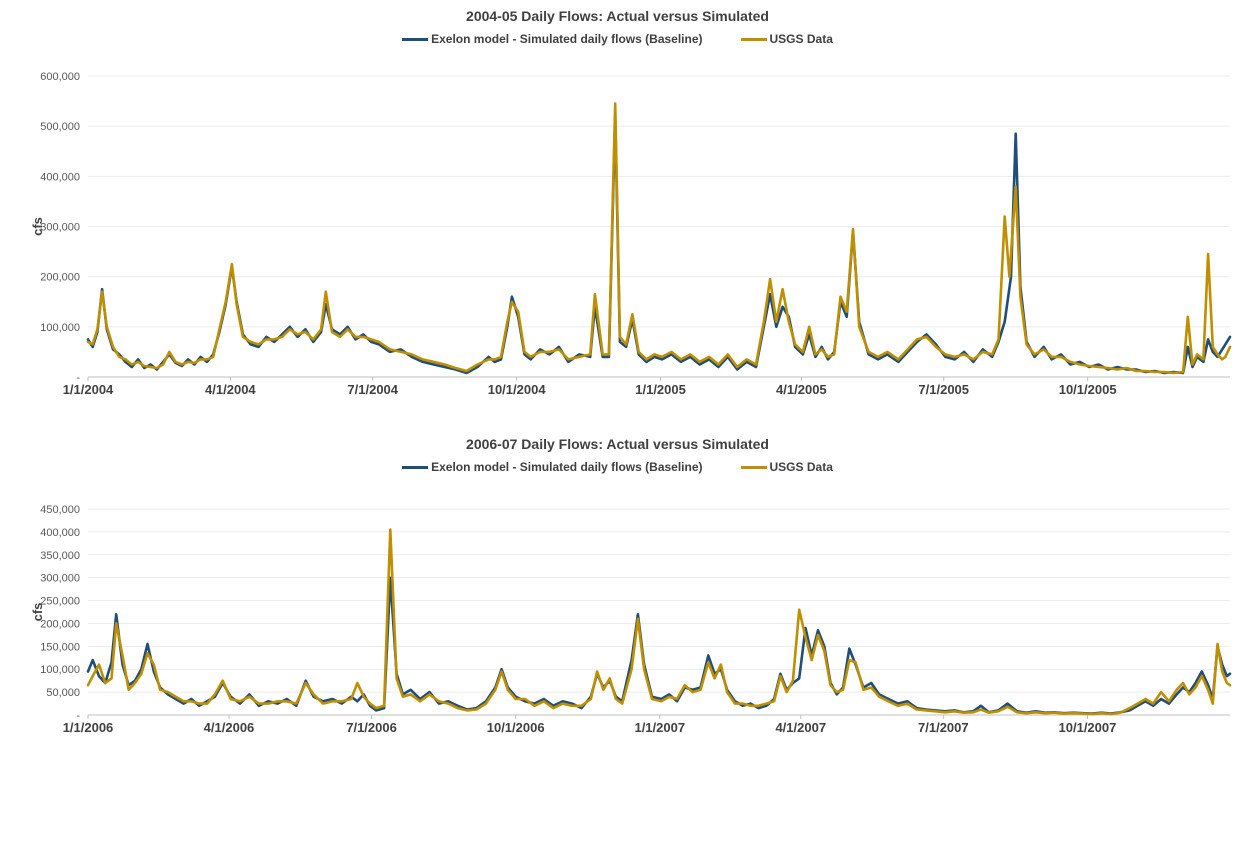 Image resolution: width=1235 pixels, height=849 pixels. I want to click on y-tick-label: 150,000, so click(60, 647).